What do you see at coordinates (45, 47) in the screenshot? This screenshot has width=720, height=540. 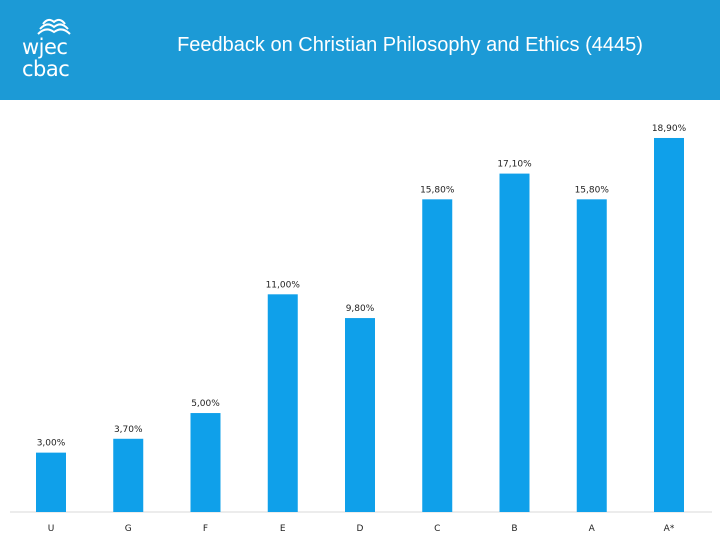 I see `logo-line-1: wjec` at bounding box center [45, 47].